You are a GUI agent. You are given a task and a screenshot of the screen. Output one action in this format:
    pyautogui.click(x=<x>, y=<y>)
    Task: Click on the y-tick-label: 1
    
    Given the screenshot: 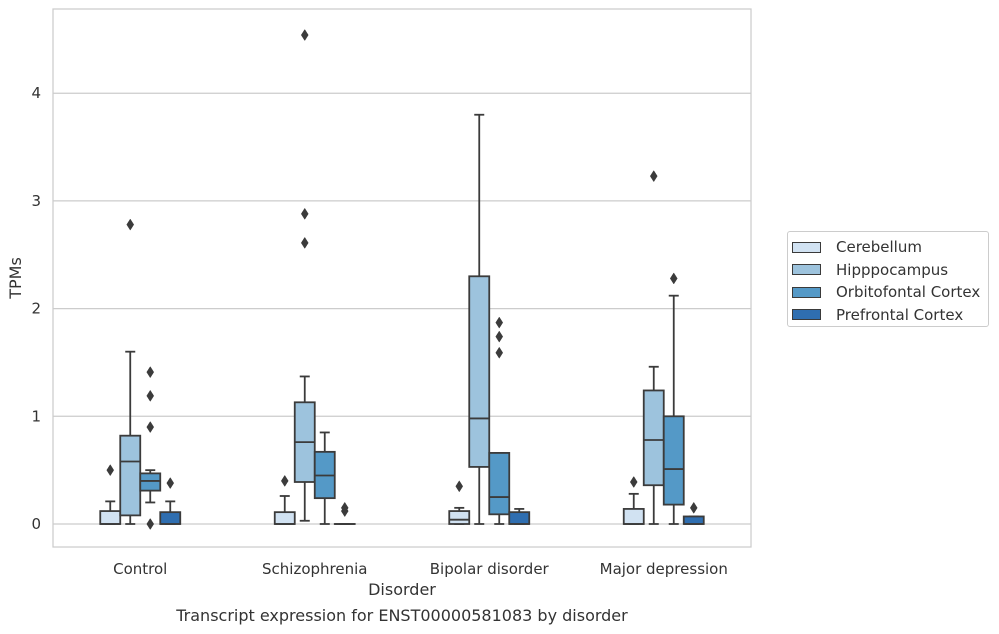 What is the action you would take?
    pyautogui.click(x=36, y=416)
    